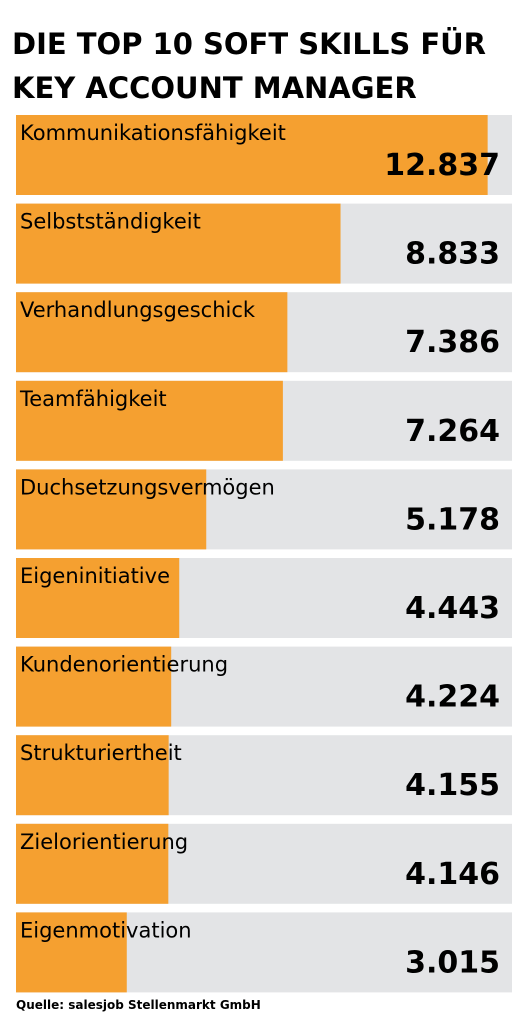  I want to click on category-label: Kommunikationsfähigkeit, so click(153, 133).